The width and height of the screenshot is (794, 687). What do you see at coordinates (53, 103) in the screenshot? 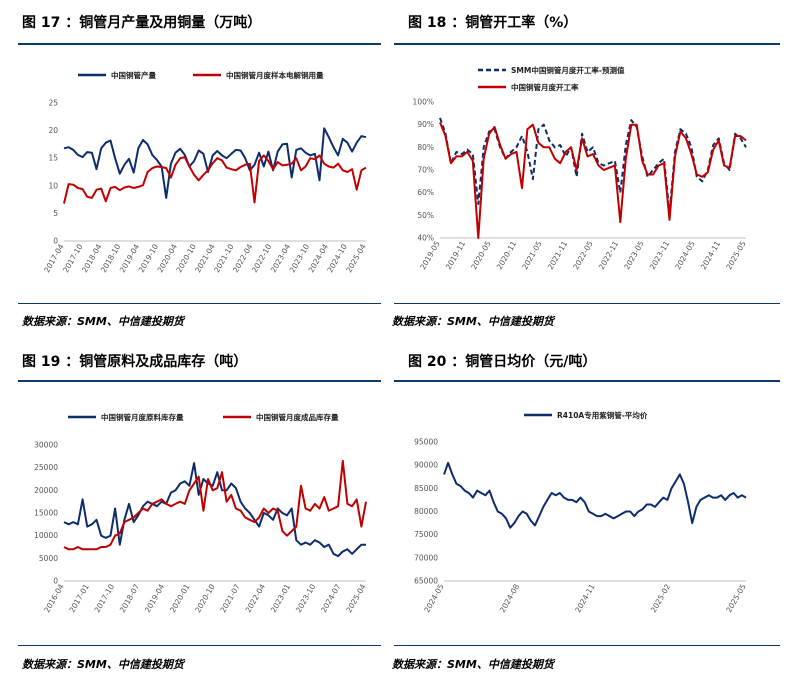
I see `y-tick-label: 25` at bounding box center [53, 103].